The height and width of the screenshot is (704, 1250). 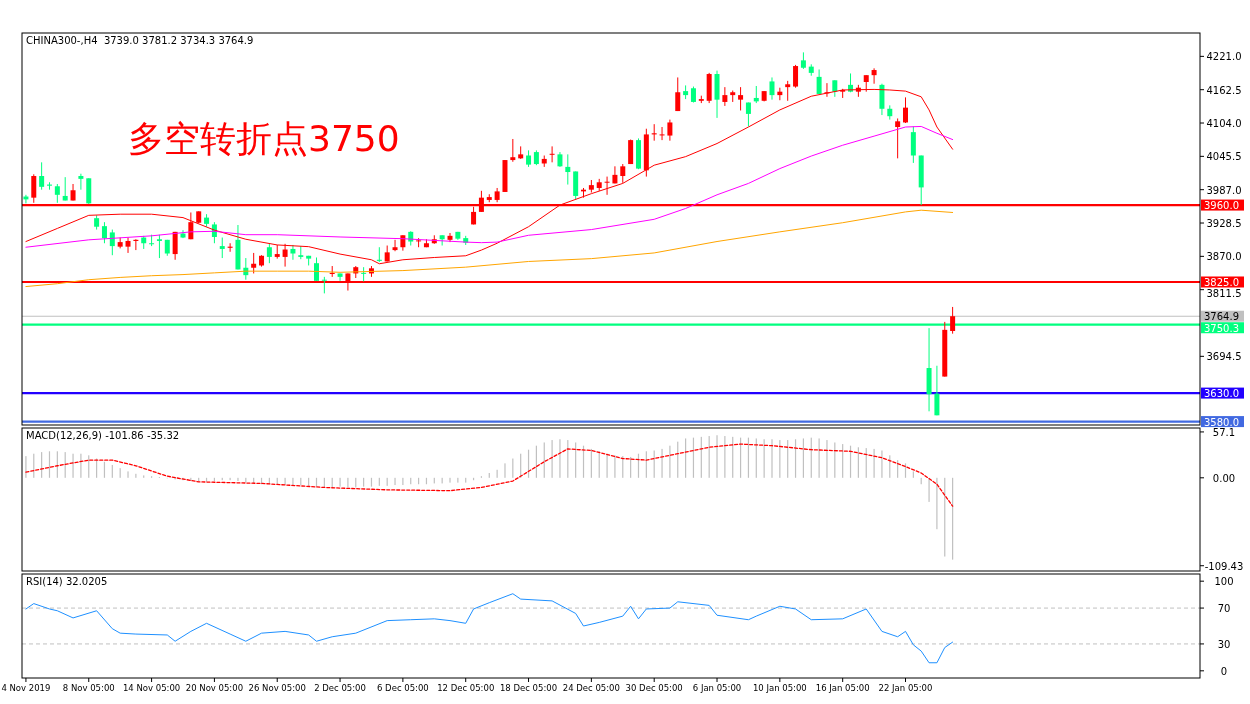 I want to click on x-tick-label: 26 Nov 05:00, so click(x=277, y=688).